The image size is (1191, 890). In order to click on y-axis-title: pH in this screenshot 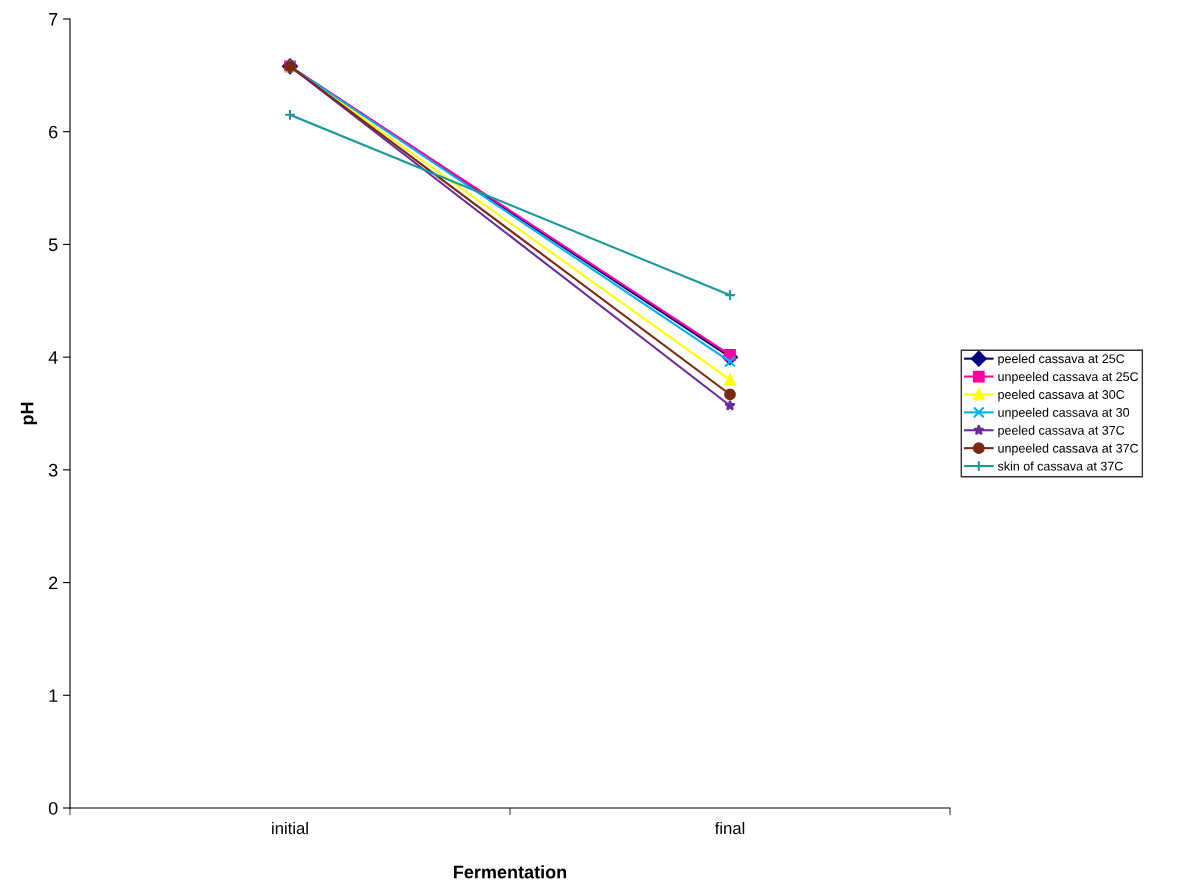, I will do `click(29, 413)`.